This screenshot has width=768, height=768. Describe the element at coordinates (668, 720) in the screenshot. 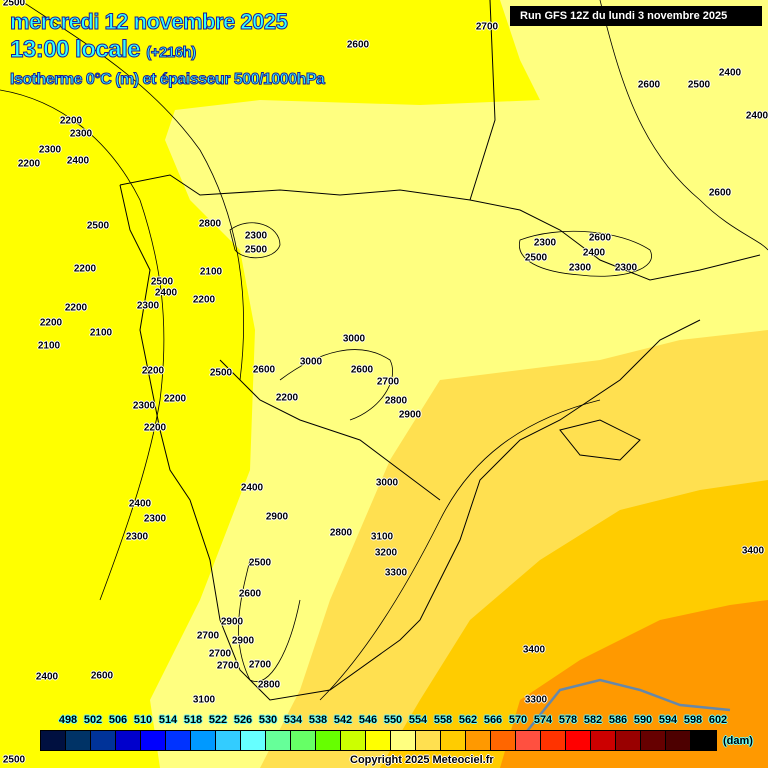

I see `colorbar-tick-label: 594` at that location.